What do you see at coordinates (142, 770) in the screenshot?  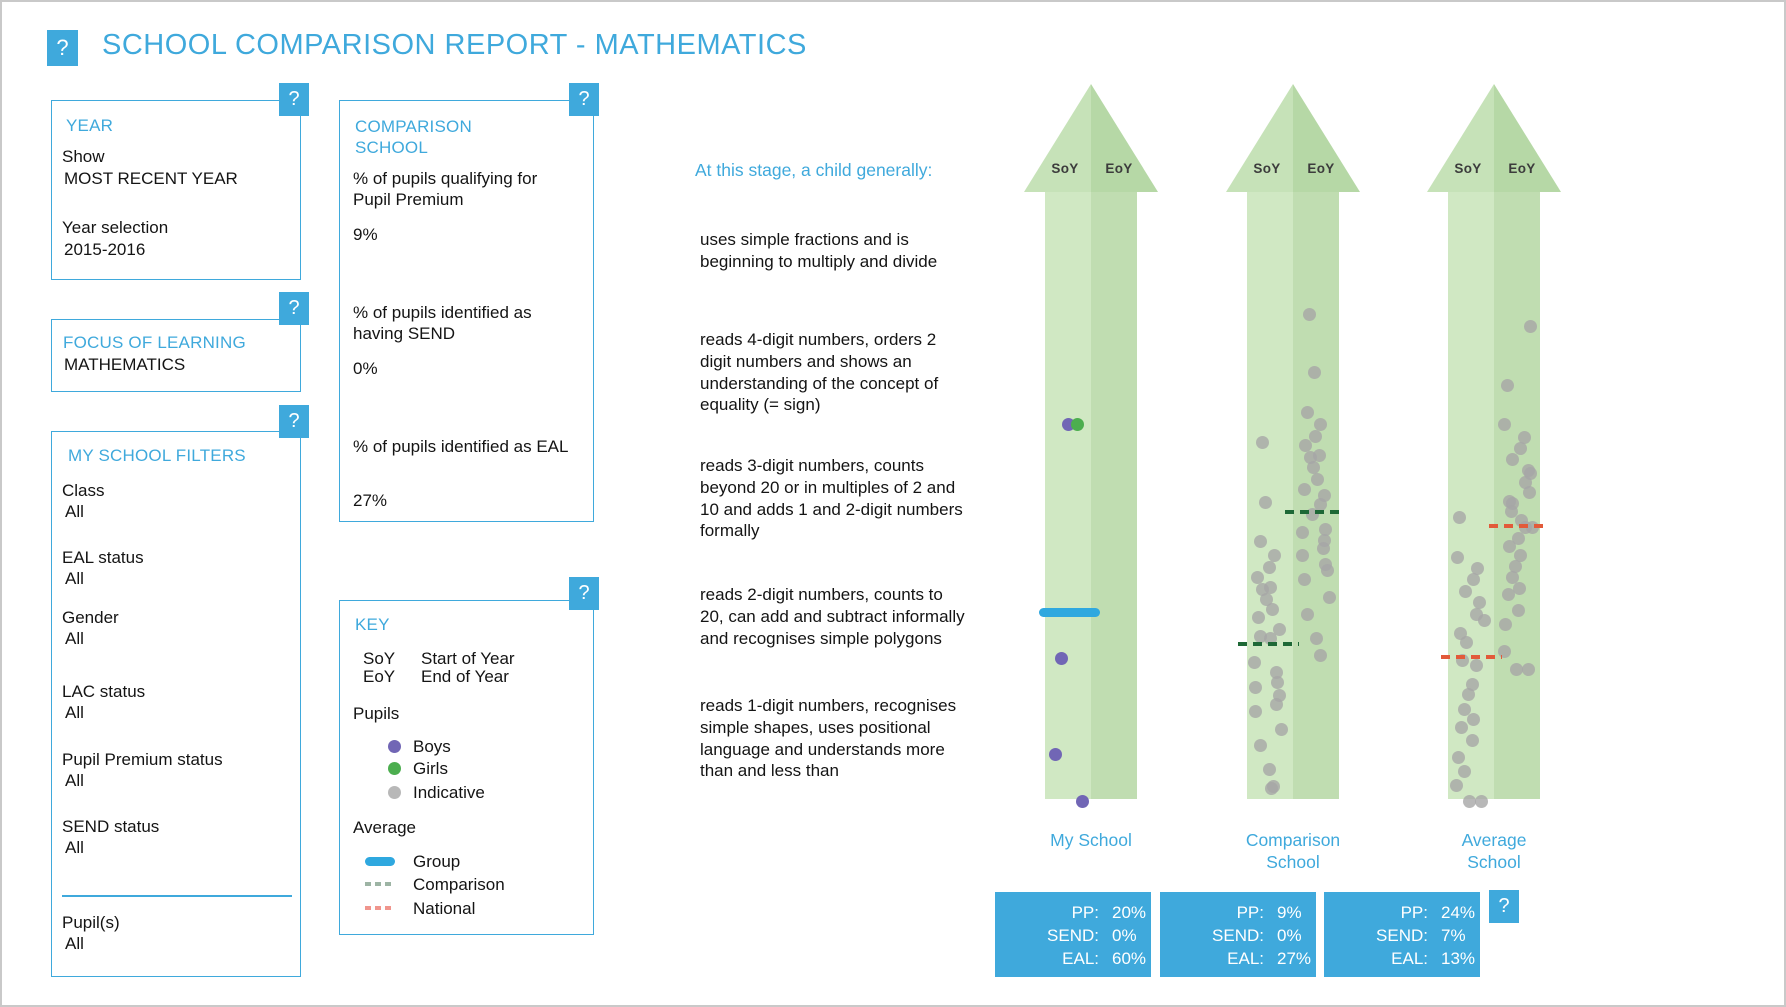 I see `filter-group-pupil-premium-status: Pupil Premium status All` at bounding box center [142, 770].